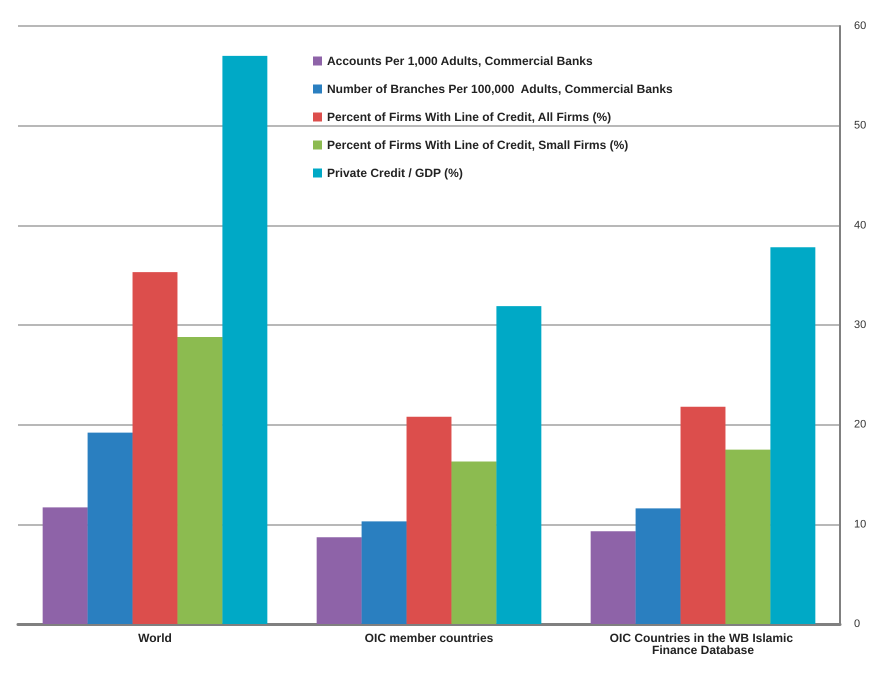 The height and width of the screenshot is (684, 888). Describe the element at coordinates (469, 117) in the screenshot. I see `legend-label: Percent of Firms With Line of Credit, All Firms (%)` at that location.